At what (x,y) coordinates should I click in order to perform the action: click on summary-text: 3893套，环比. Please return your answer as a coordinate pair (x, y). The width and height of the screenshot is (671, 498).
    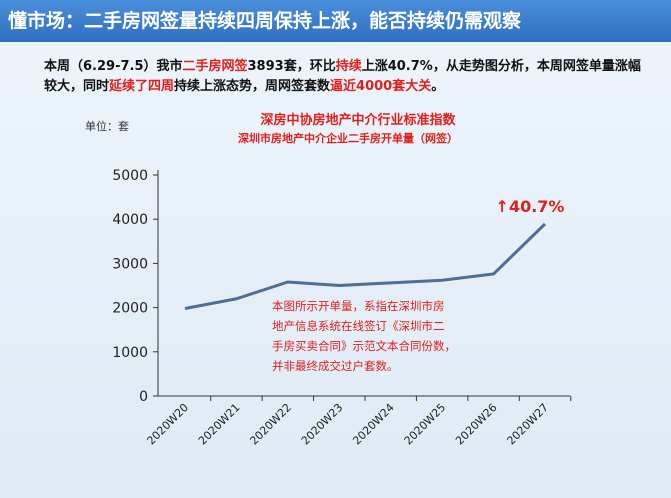
    Looking at the image, I should click on (291, 66).